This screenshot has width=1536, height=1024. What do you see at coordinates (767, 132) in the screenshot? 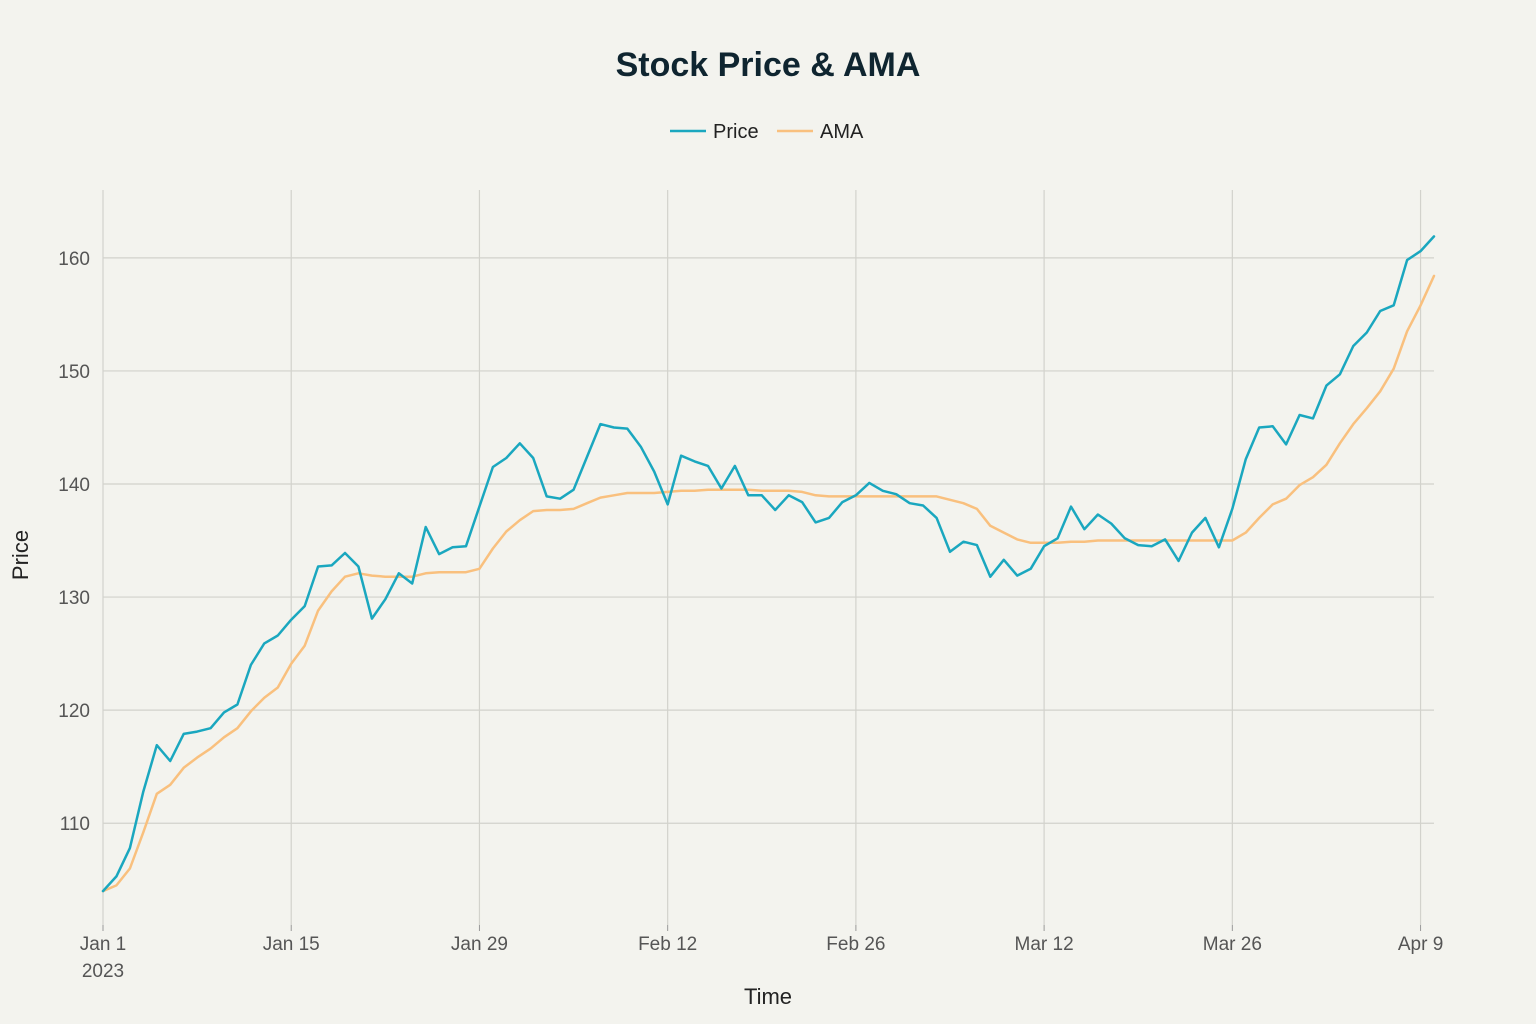
I see `legend: Price AMA` at bounding box center [767, 132].